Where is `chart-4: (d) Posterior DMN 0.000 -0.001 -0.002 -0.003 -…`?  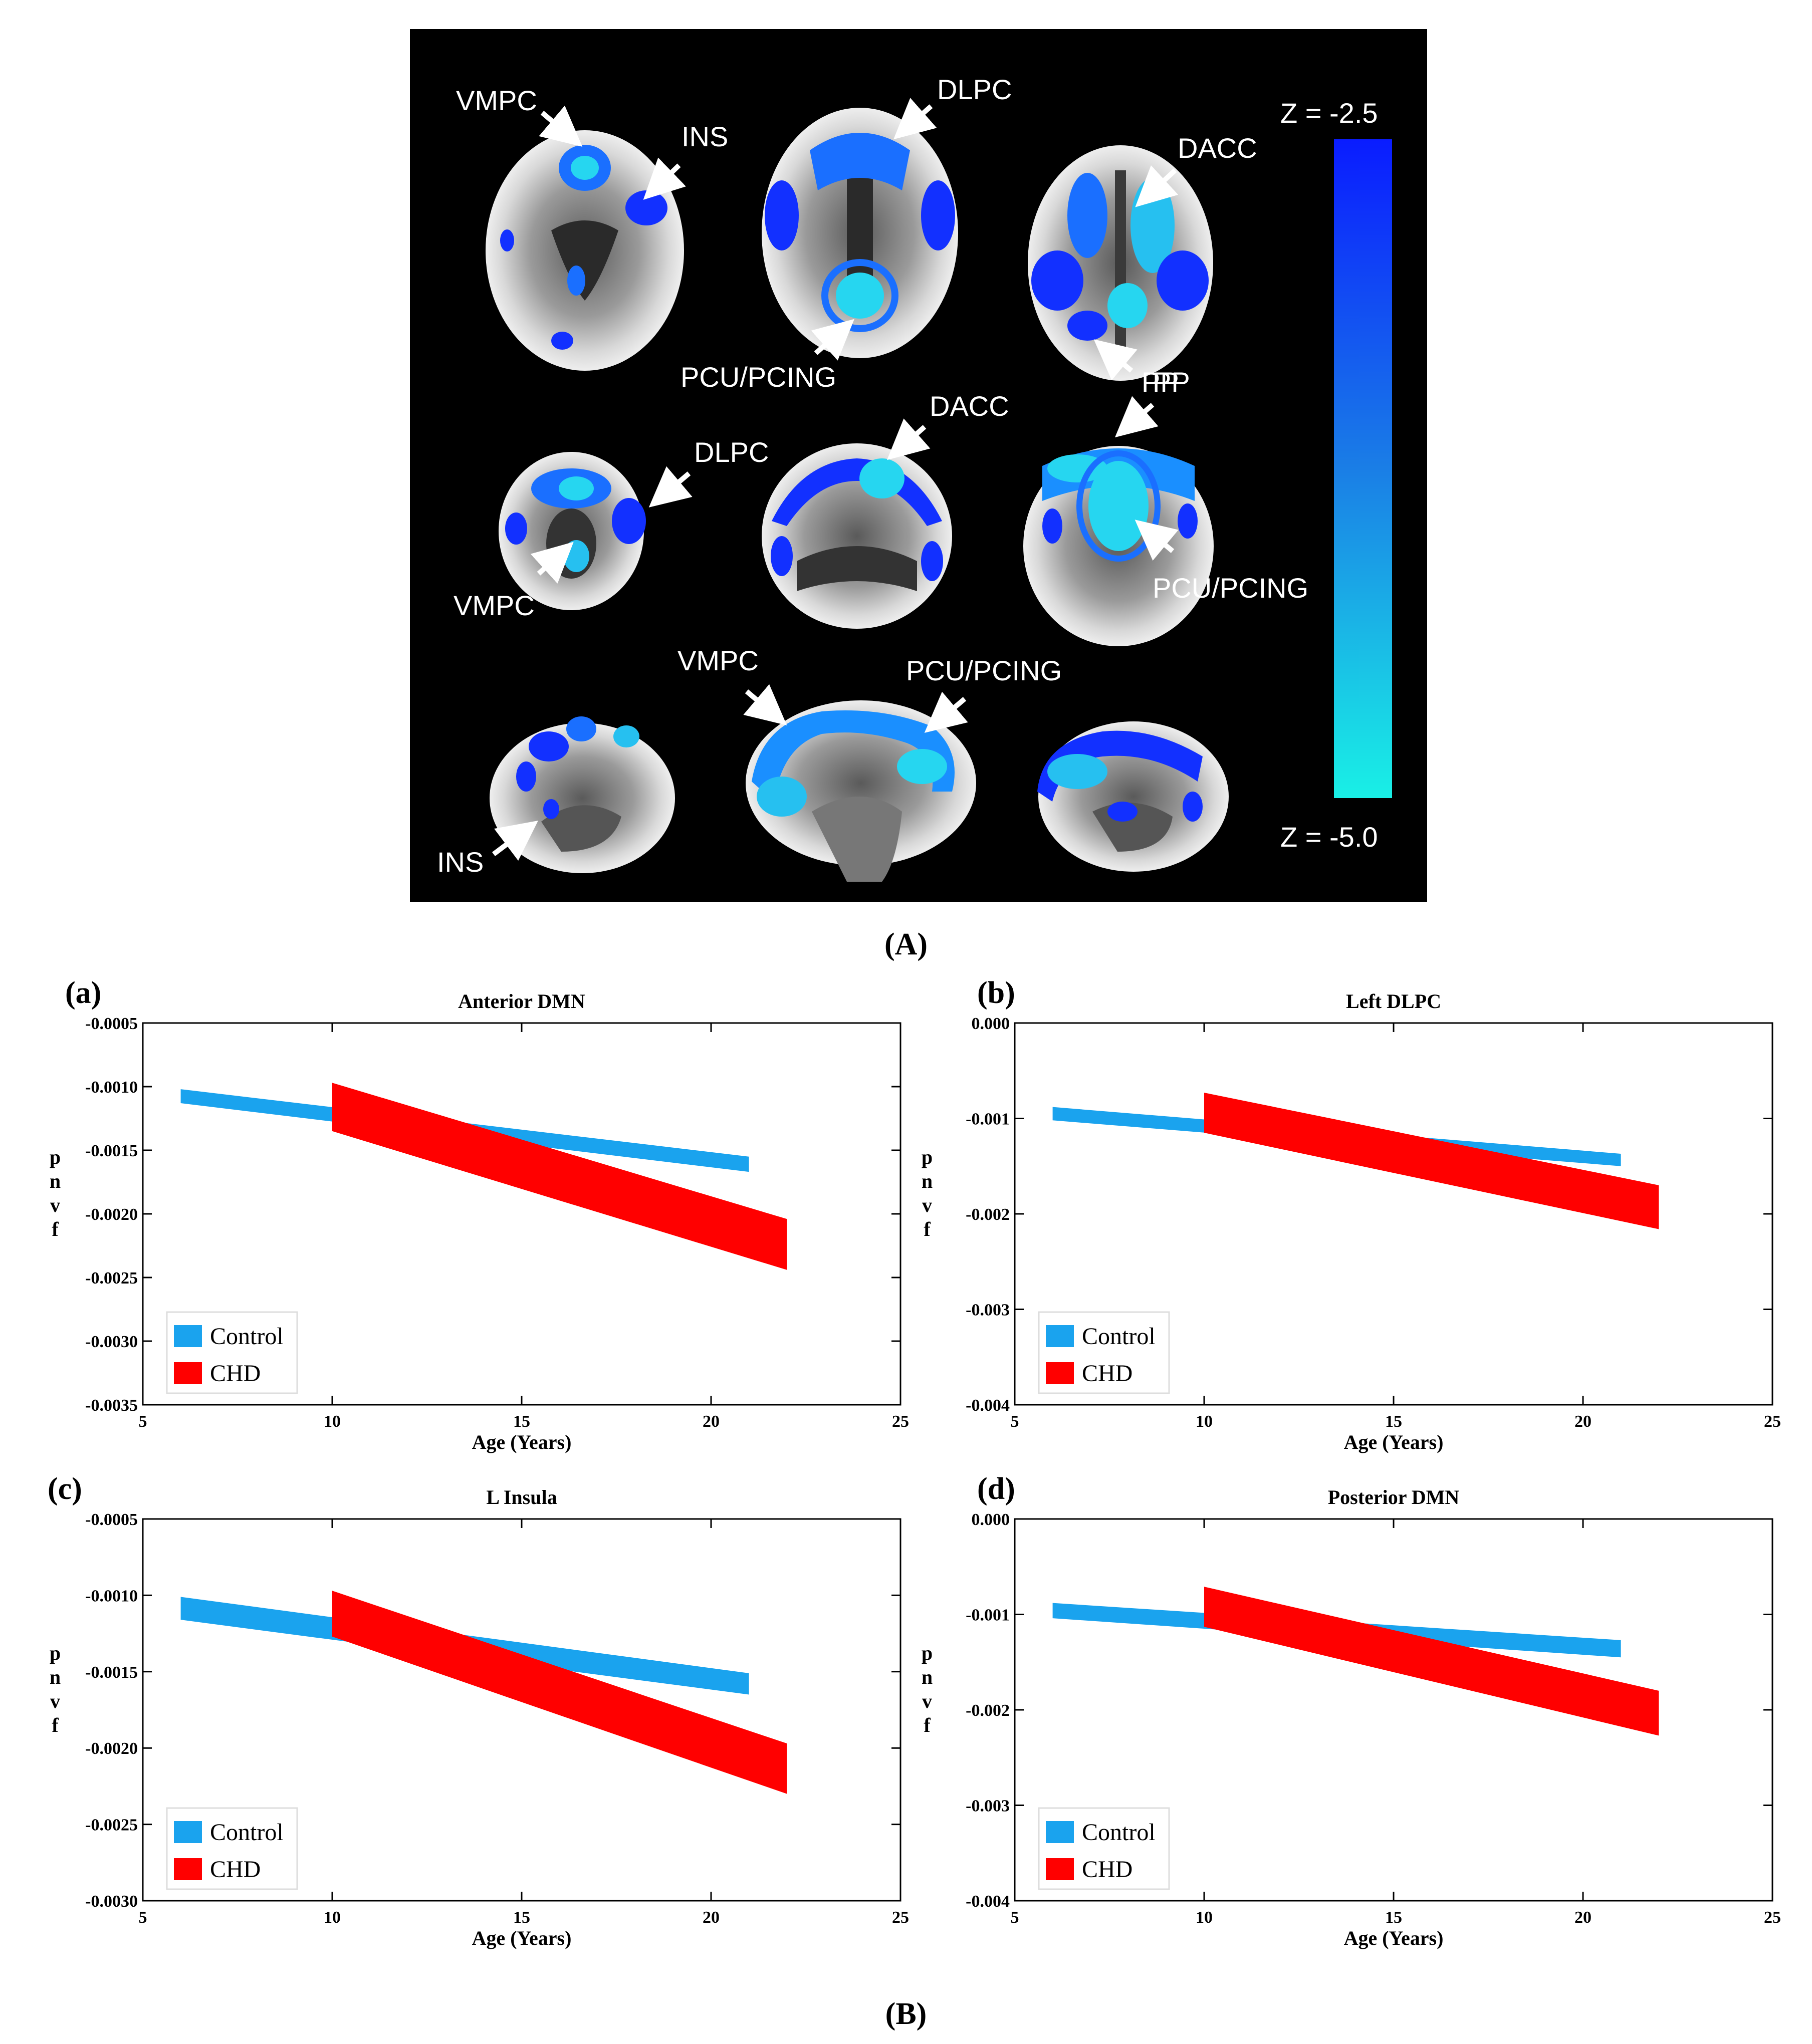
chart-4: (d) Posterior DMN 0.000 -0.001 -0.002 -0.003 -… is located at coordinates (1352, 1710).